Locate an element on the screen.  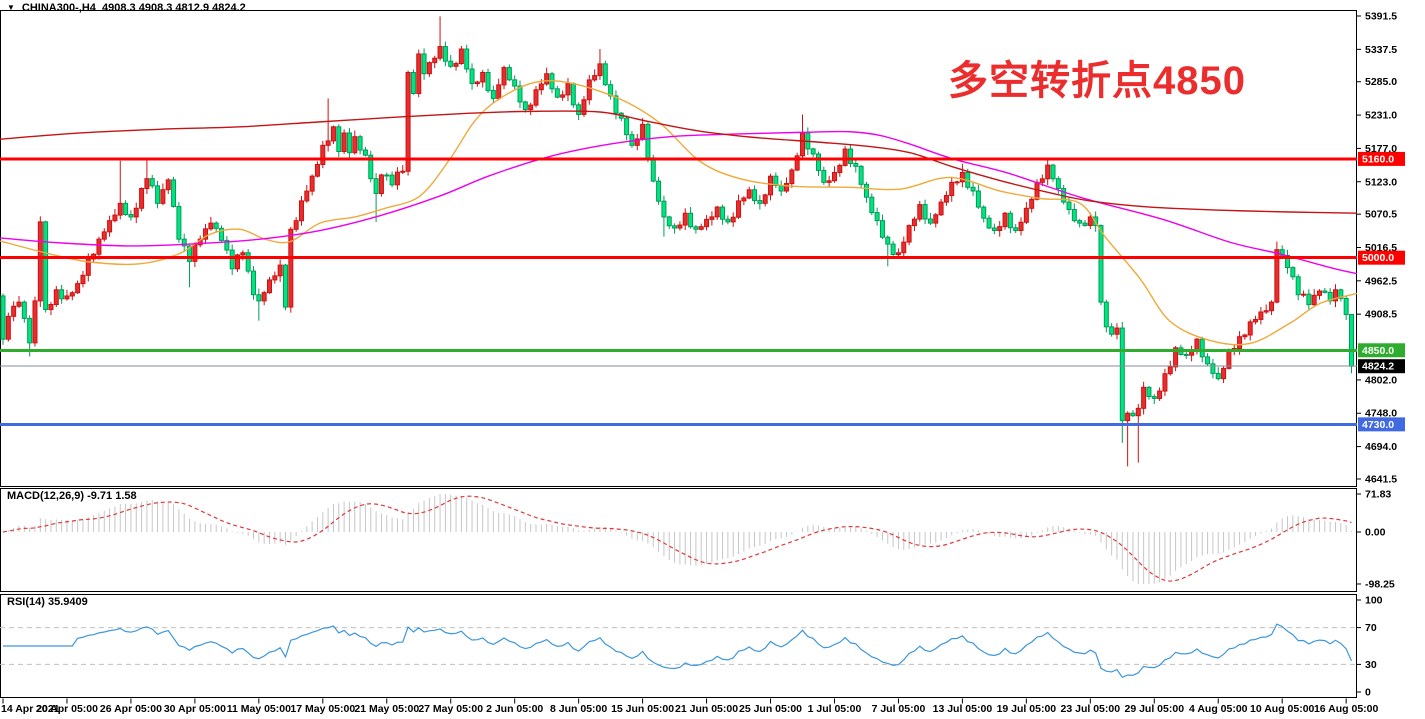
price-badge-label: 5160.0 is located at coordinates (1378, 159).